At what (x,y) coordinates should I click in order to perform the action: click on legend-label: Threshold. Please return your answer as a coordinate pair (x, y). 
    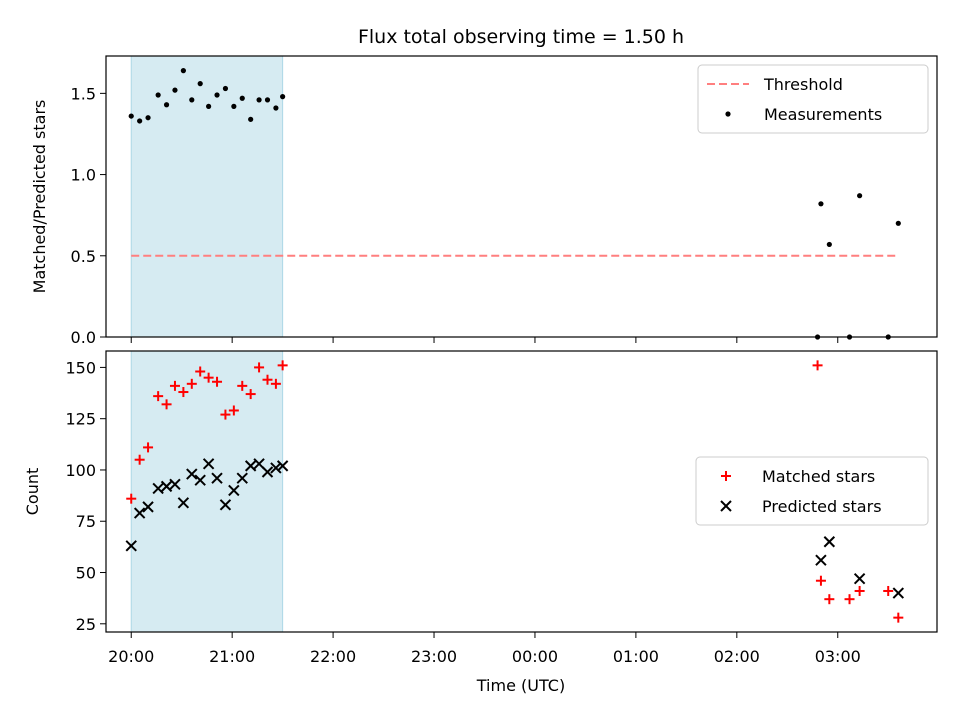
    Looking at the image, I should click on (803, 84).